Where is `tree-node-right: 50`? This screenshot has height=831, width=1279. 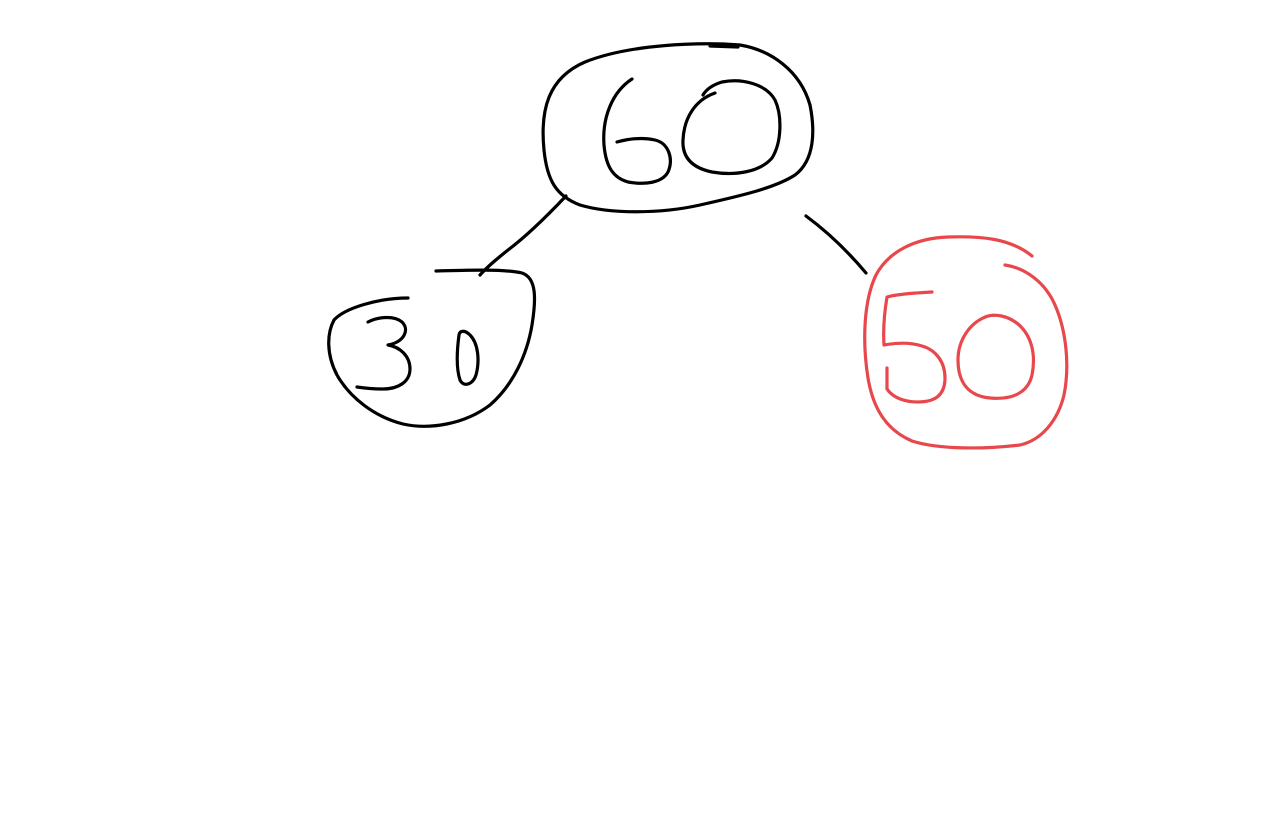
tree-node-right: 50 is located at coordinates (966, 342).